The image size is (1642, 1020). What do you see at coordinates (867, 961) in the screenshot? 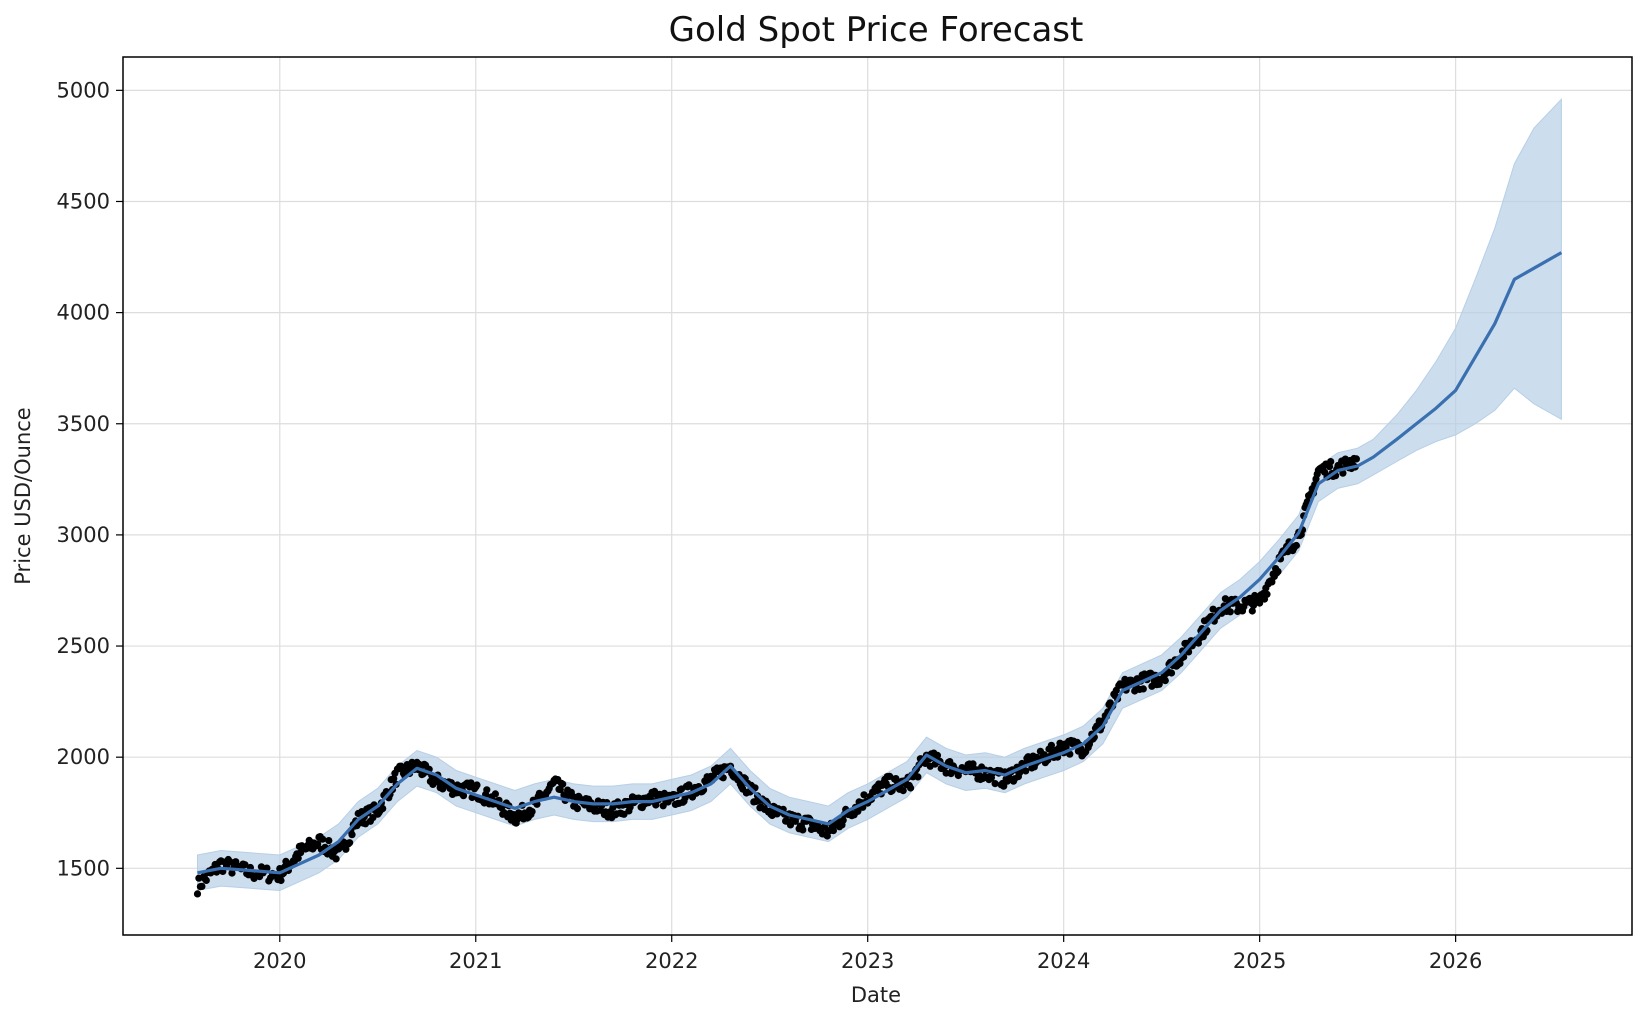
I see `x-tick-label: 2023` at bounding box center [867, 961].